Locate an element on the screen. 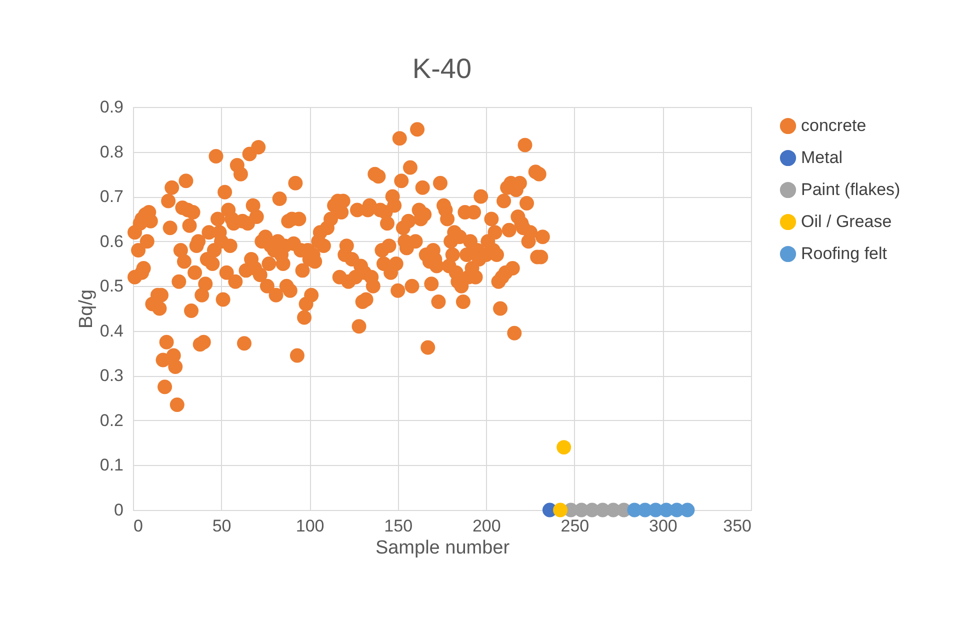 This screenshot has height=623, width=976. y-tick-label: 0.7 is located at coordinates (112, 196).